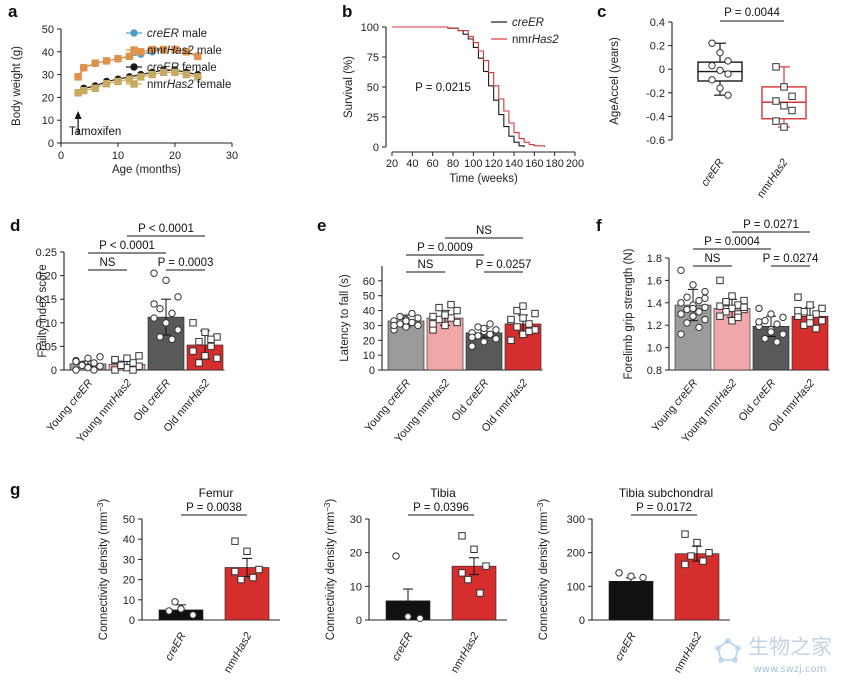 The image size is (850, 684). Describe the element at coordinates (345, 318) in the screenshot. I see `panel-e-y-axis-label: Latency to fall (s)` at that location.